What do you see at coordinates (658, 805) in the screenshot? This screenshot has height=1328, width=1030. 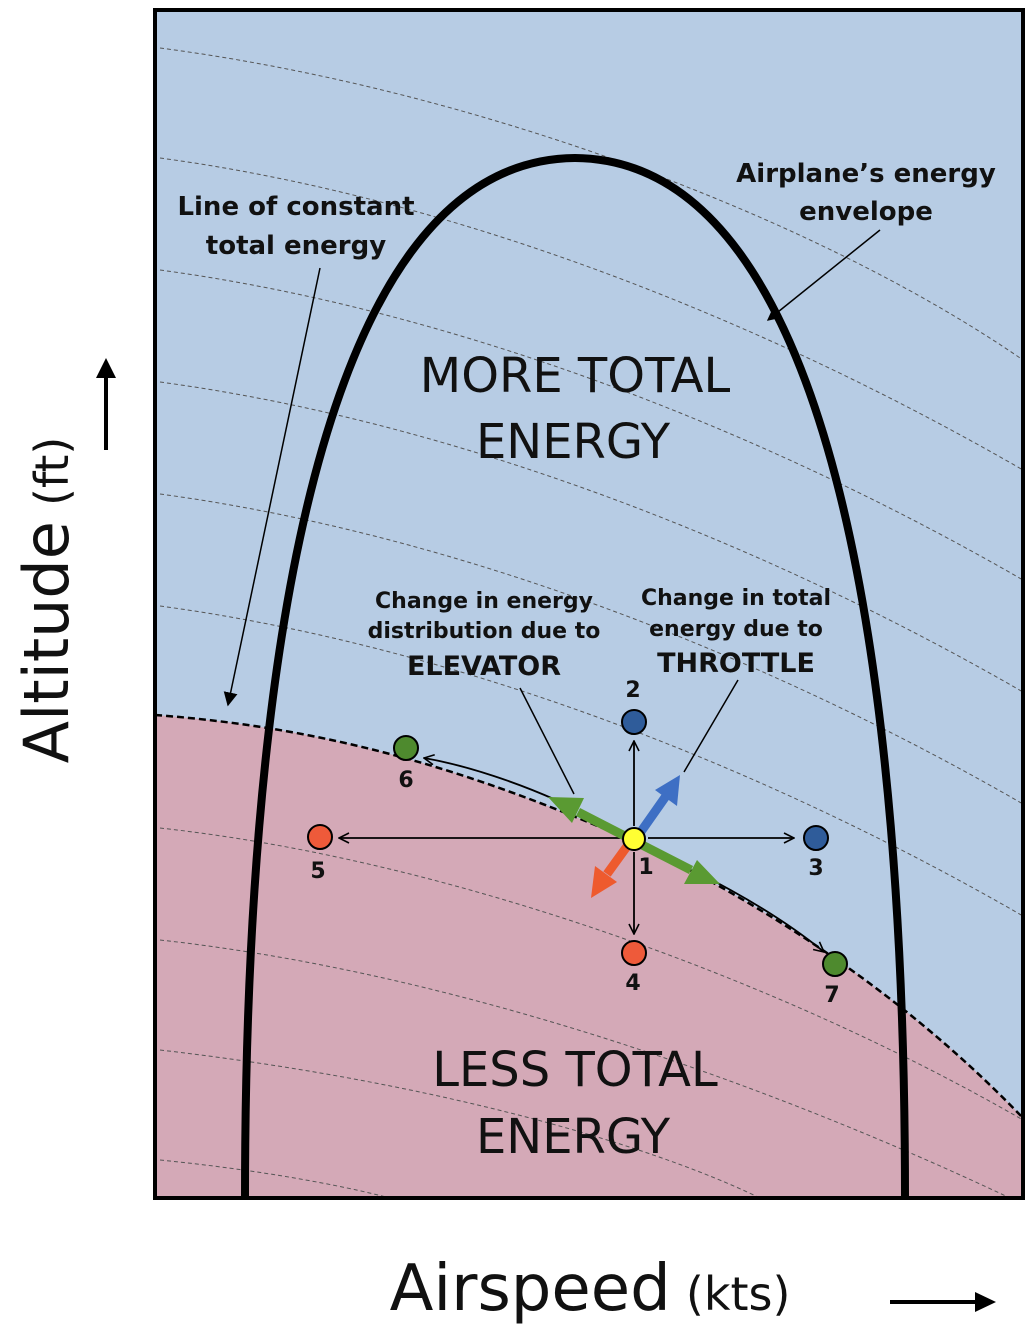 I see `throttle-arrow` at bounding box center [658, 805].